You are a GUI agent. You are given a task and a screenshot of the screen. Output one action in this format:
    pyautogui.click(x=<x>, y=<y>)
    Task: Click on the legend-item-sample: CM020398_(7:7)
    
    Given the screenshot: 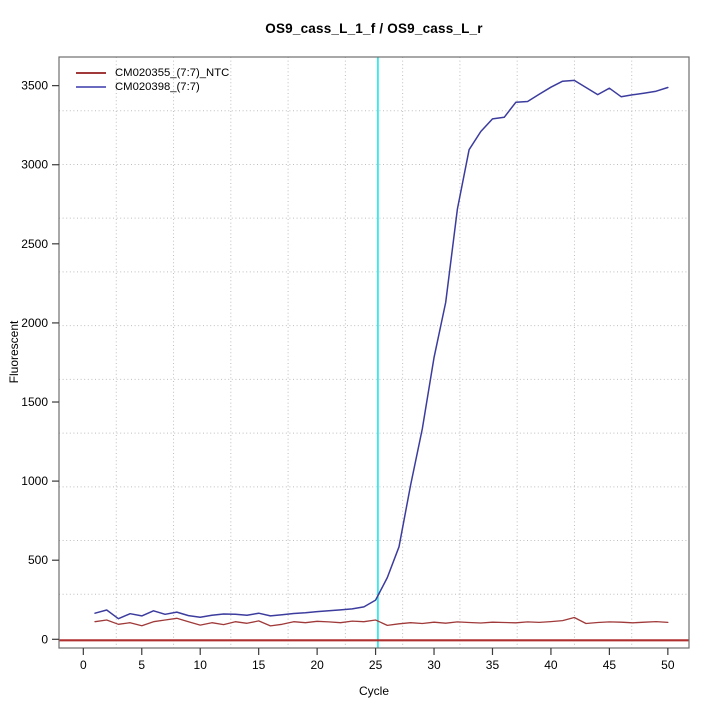 What is the action you would take?
    pyautogui.click(x=152, y=87)
    